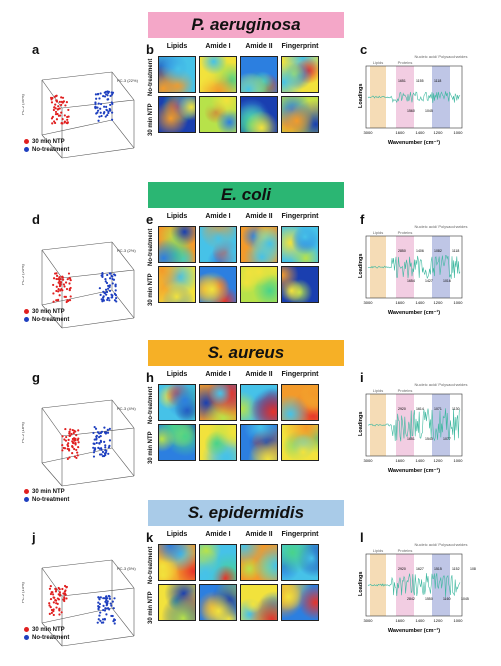 The image size is (501, 666). I want to click on peak-label: 2920, so click(402, 569).